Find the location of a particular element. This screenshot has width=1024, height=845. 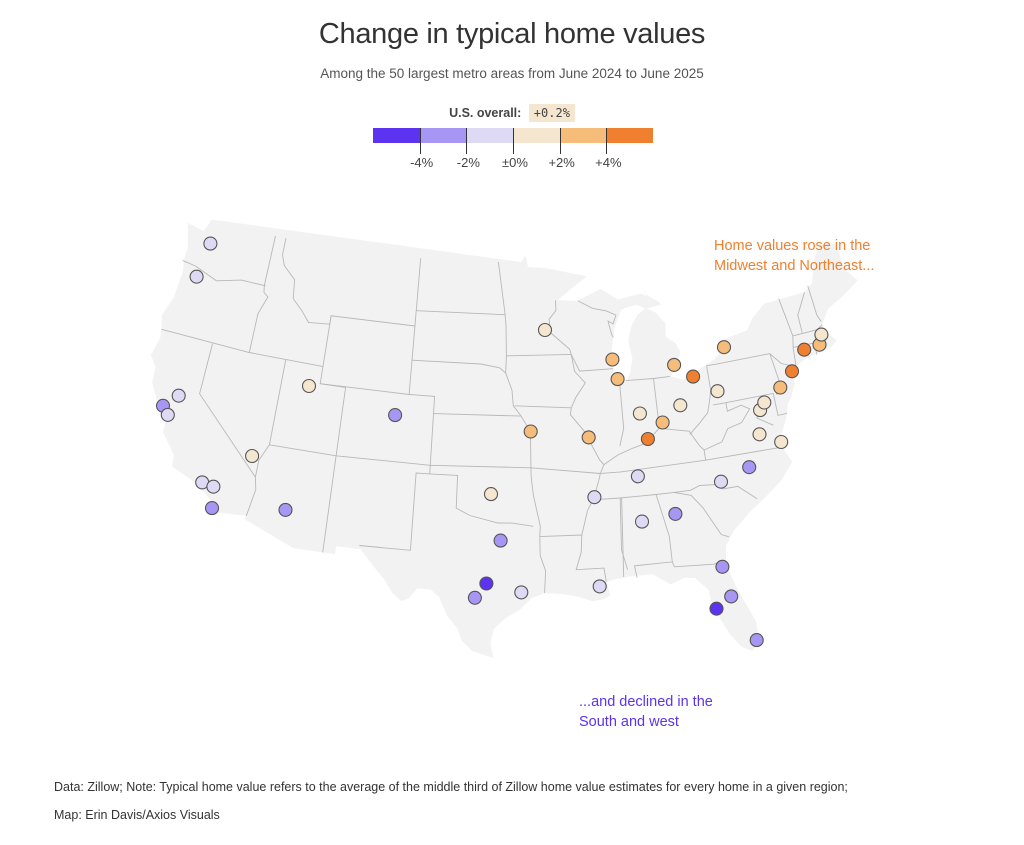

metro-dot-nashville: Nashville is located at coordinates (637, 476).